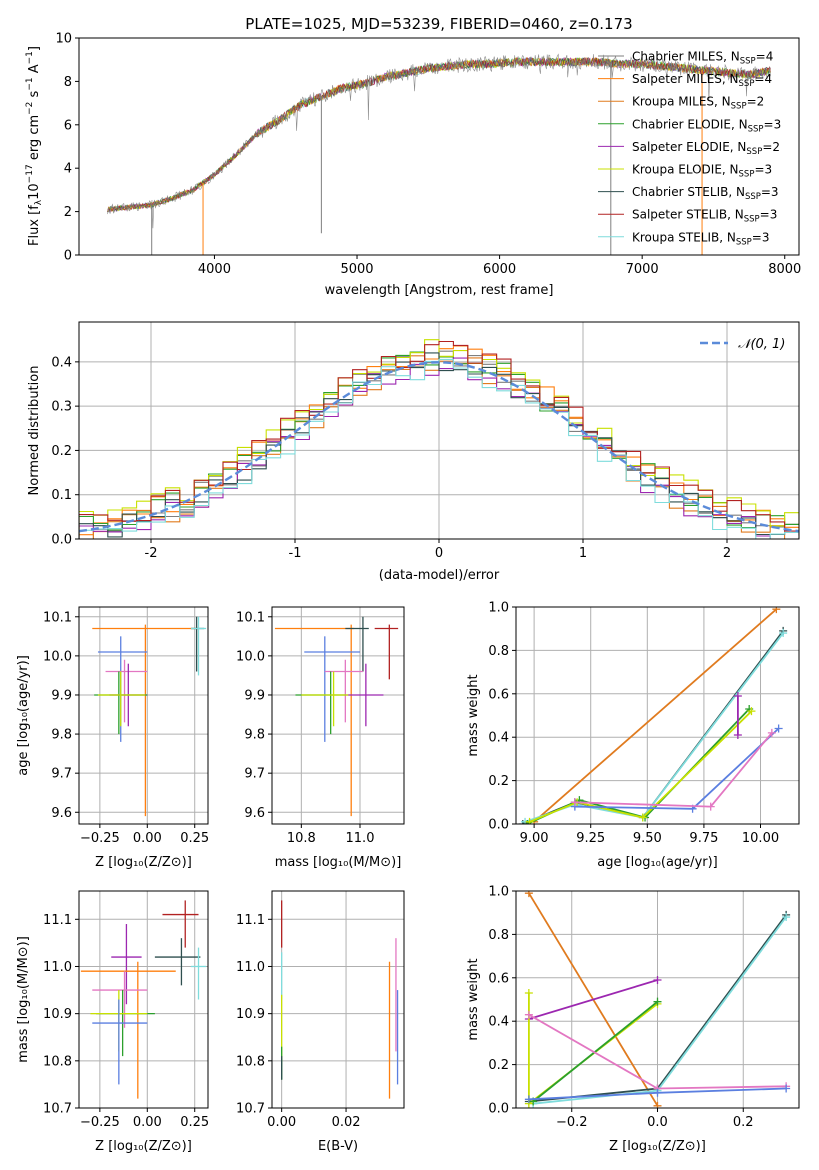  What do you see at coordinates (688, 215) in the screenshot?
I see `legend-label: Salpeter STELIB, N` at bounding box center [688, 215].